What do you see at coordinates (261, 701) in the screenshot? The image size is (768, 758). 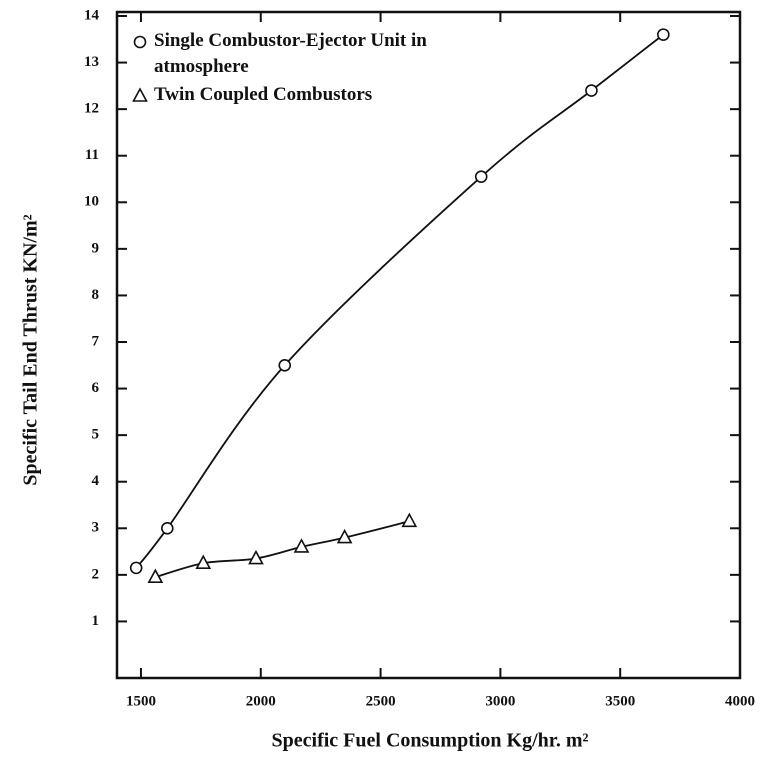 I see `x-tick-label: 2000` at bounding box center [261, 701].